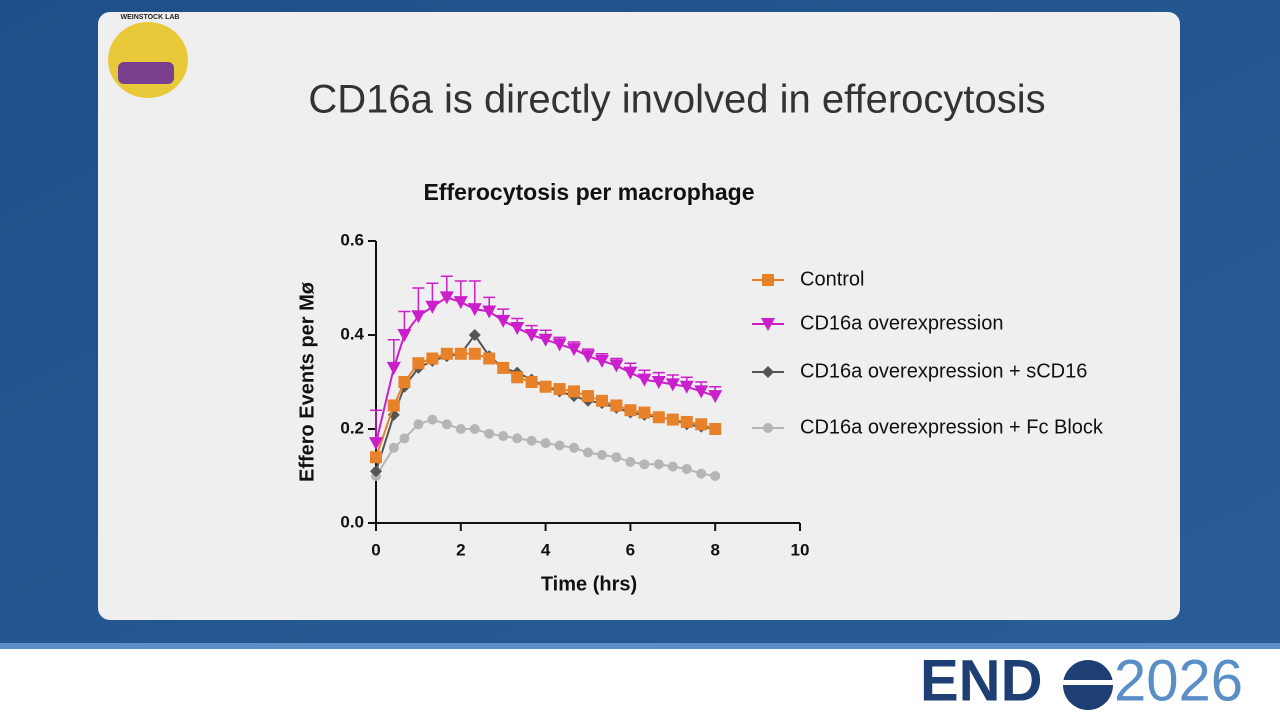 The image size is (1280, 720). What do you see at coordinates (832, 279) in the screenshot?
I see `legend-label: Control` at bounding box center [832, 279].